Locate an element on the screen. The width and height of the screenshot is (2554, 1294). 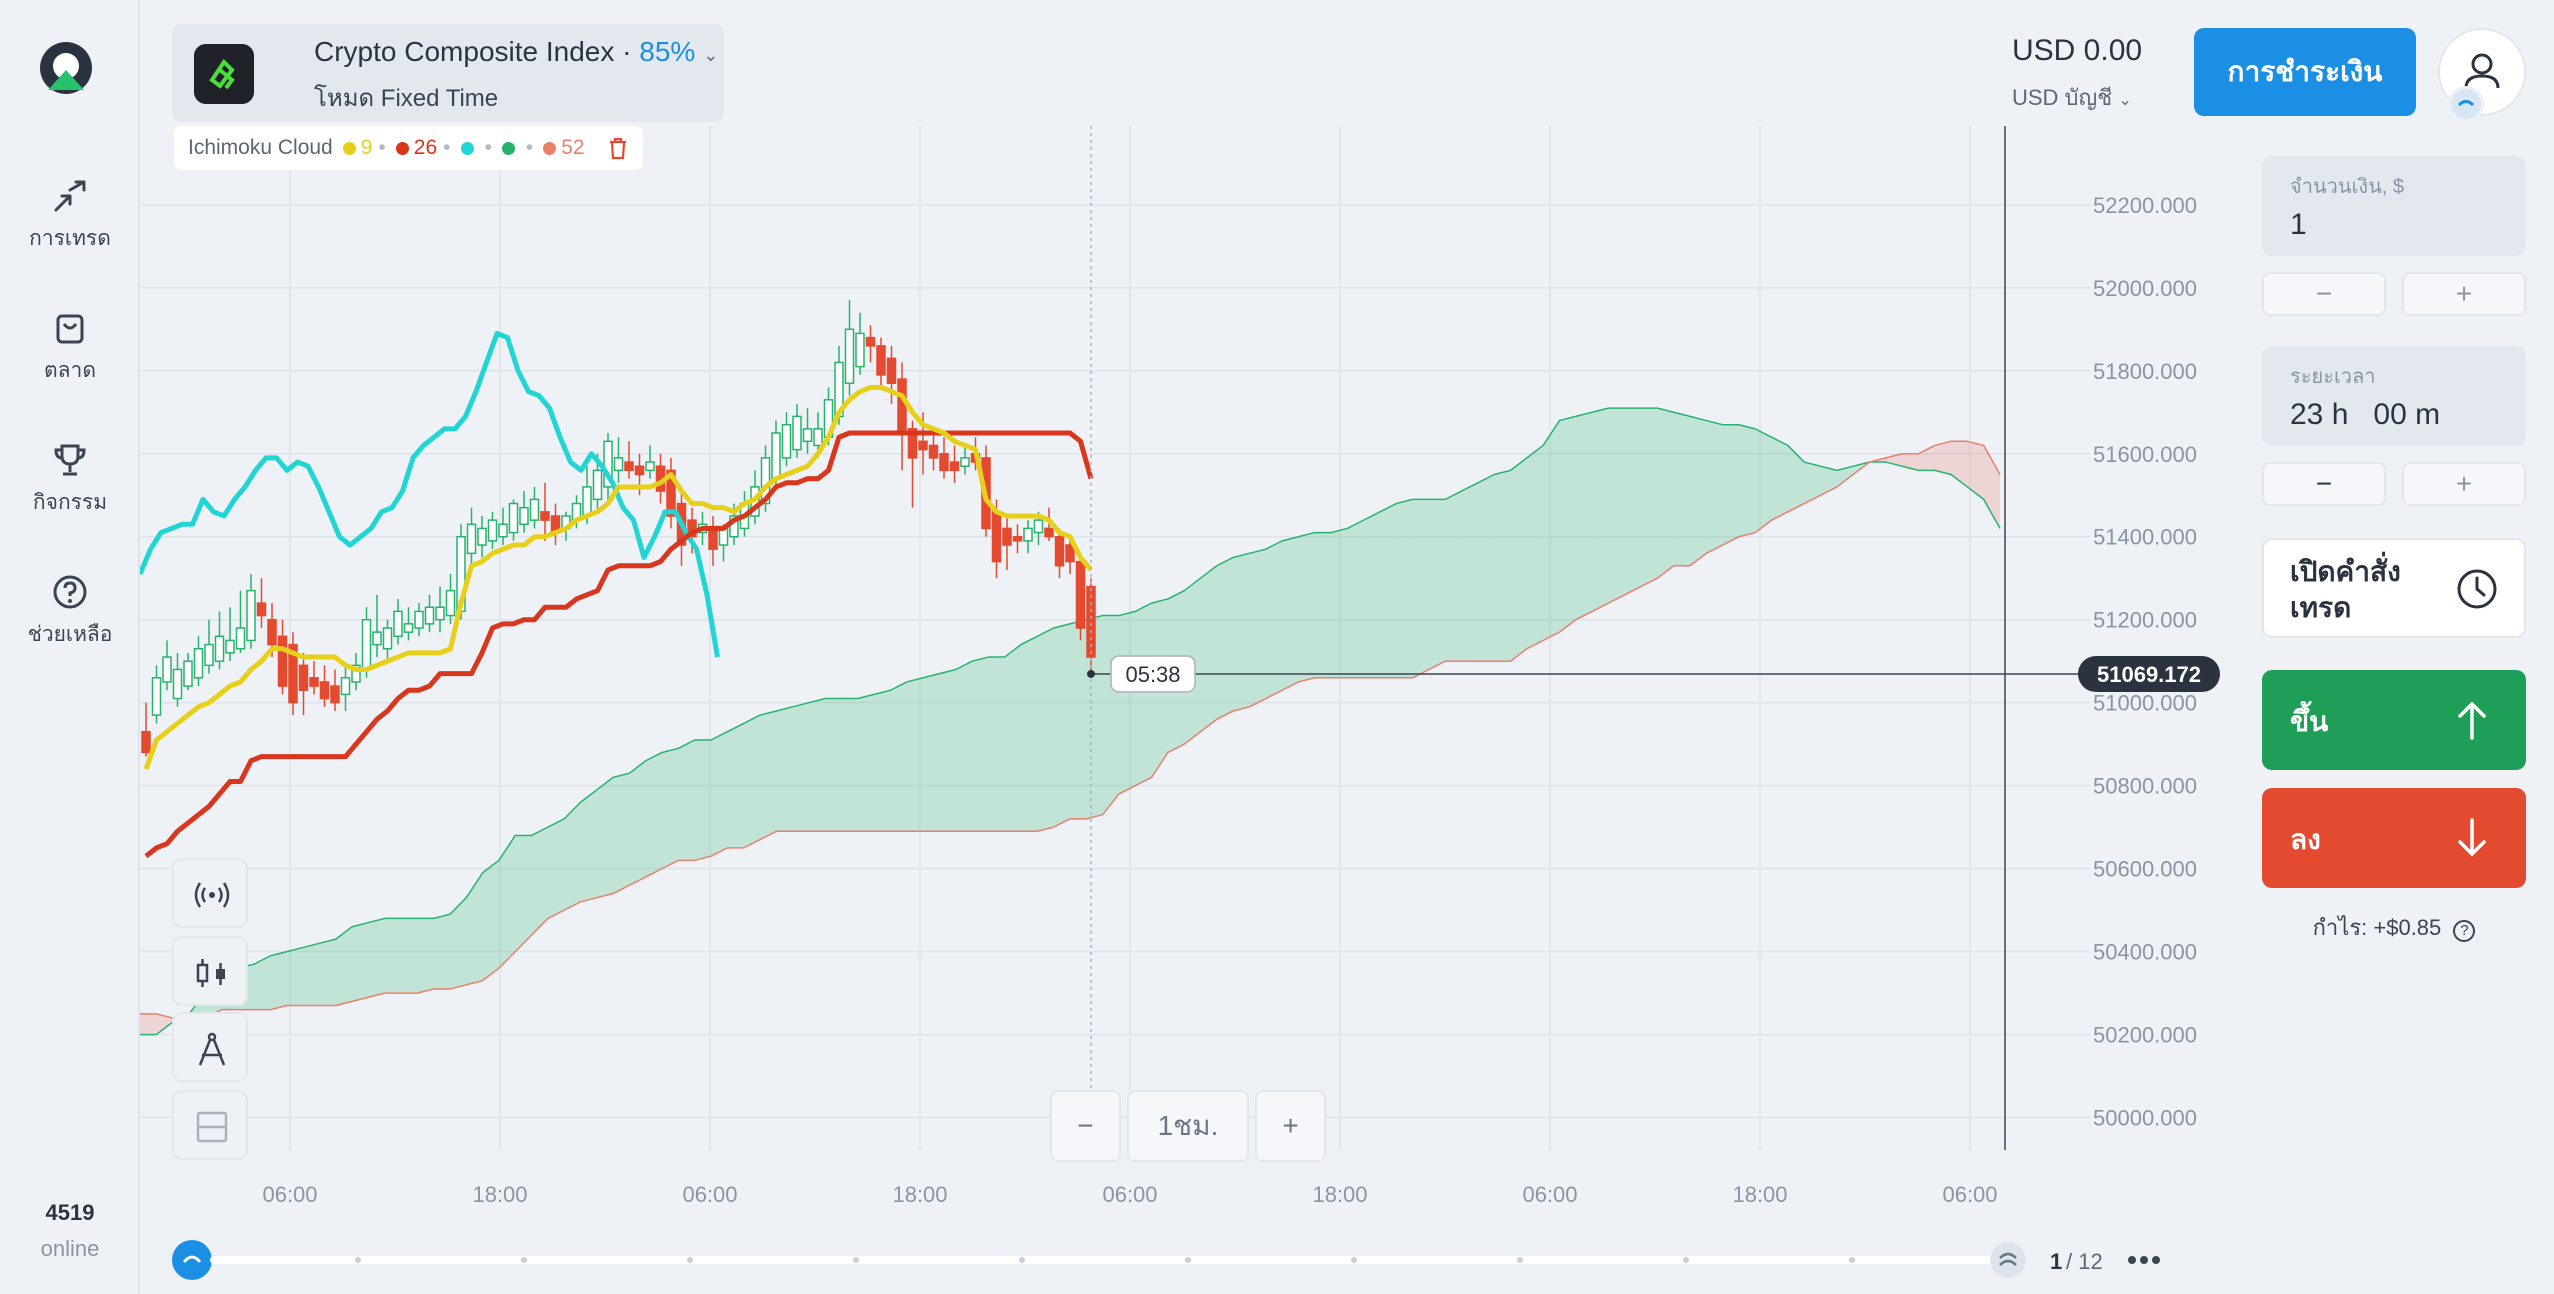
duration-increase-button: + is located at coordinates (2464, 484).